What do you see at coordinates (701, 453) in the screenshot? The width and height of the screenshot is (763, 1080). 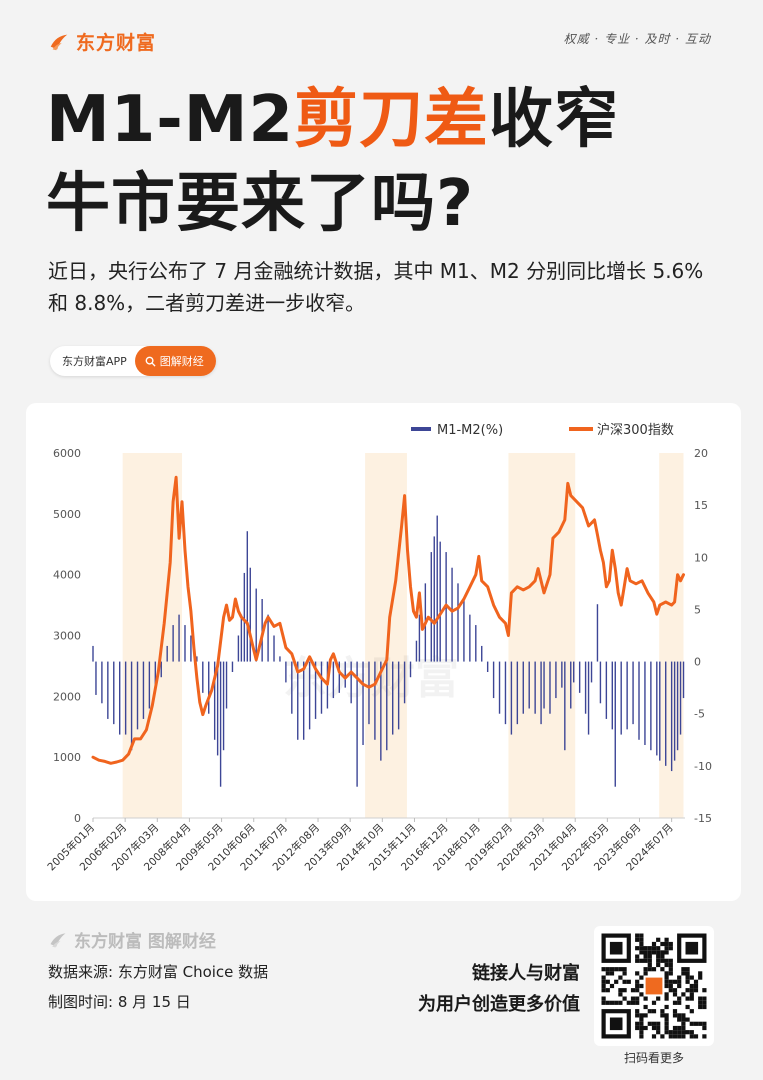 I see `right-tick-label: 20` at bounding box center [701, 453].